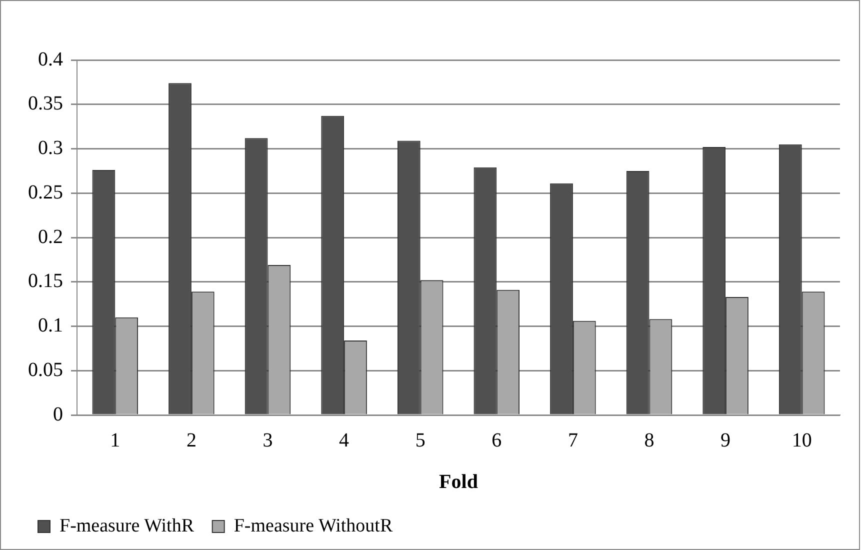  What do you see at coordinates (45, 192) in the screenshot?
I see `y-tick-label: 0.25` at bounding box center [45, 192].